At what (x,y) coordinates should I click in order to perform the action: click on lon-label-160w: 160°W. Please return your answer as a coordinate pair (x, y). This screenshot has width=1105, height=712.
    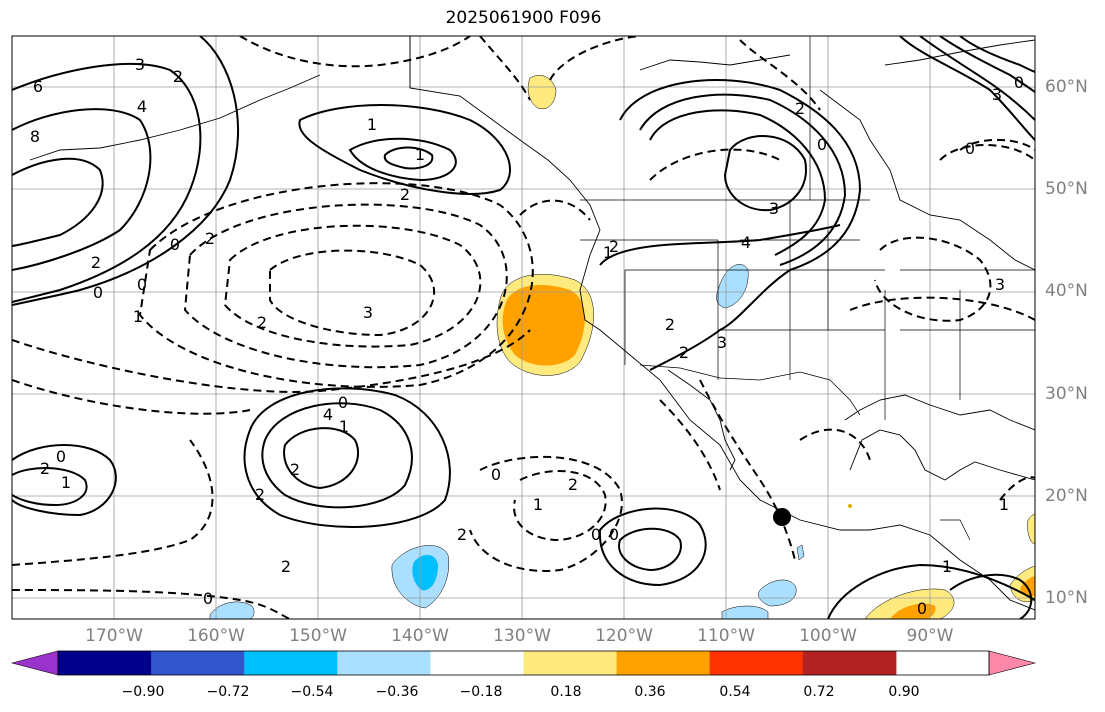
    Looking at the image, I should click on (216, 636).